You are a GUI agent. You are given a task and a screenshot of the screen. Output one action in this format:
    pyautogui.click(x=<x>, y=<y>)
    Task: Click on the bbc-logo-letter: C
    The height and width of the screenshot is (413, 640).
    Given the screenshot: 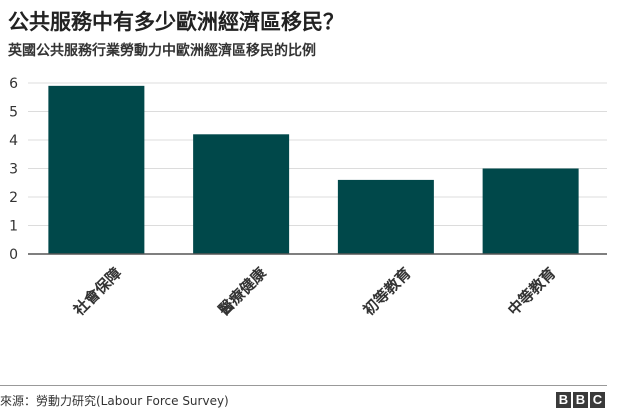 What is the action you would take?
    pyautogui.click(x=597, y=400)
    